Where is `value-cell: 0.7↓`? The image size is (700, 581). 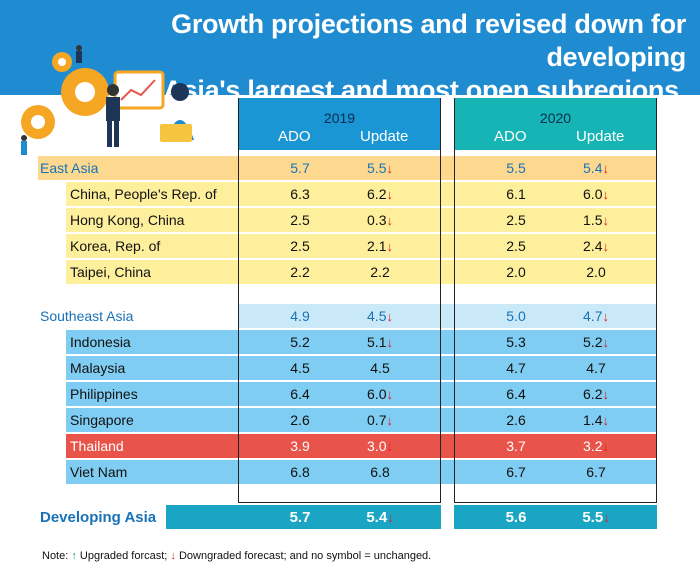 value-cell: 0.7↓ is located at coordinates (380, 420).